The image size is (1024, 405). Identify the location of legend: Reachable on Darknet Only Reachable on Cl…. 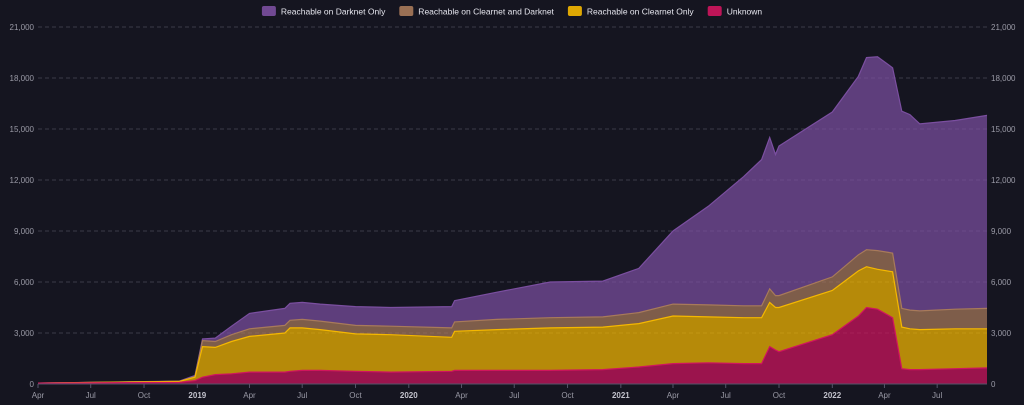
(512, 11).